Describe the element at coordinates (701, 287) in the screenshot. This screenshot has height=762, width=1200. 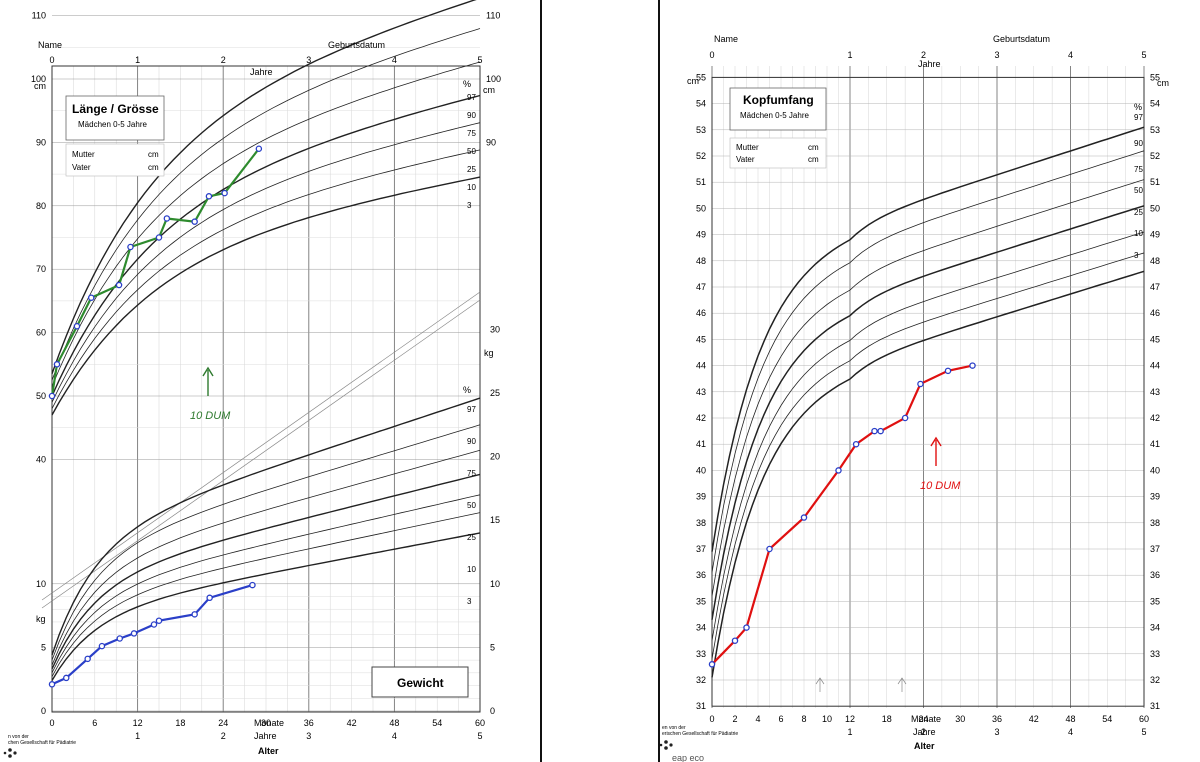
I see `cm-tick-label: 47` at that location.